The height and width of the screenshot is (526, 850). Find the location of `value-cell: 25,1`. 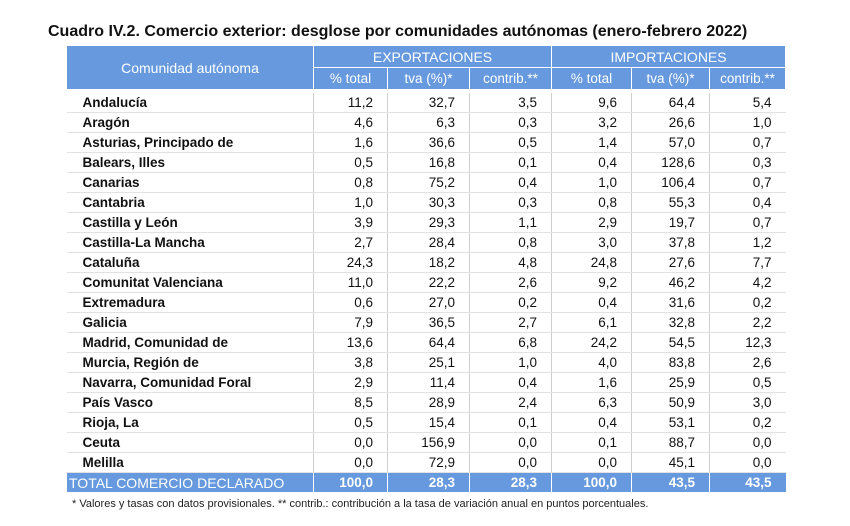

value-cell: 25,1 is located at coordinates (428, 362).